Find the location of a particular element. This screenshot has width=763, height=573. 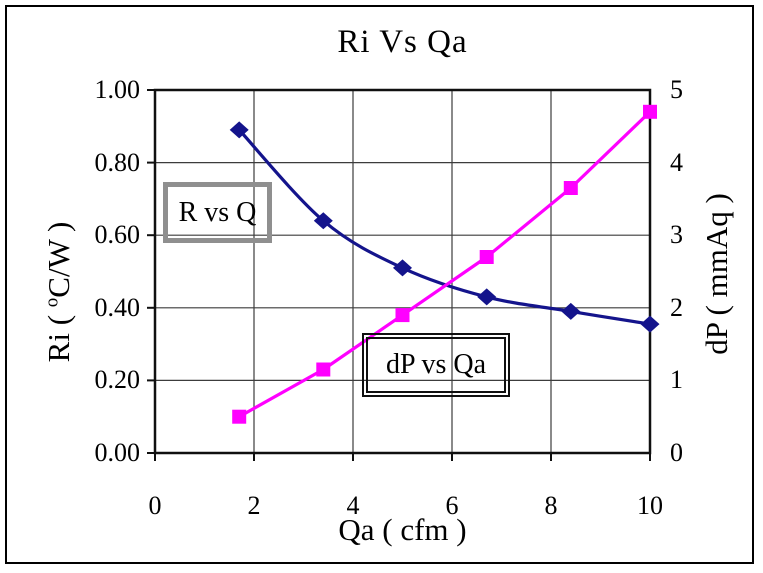

left-axis-tick: 0.80 is located at coordinates (117, 162).